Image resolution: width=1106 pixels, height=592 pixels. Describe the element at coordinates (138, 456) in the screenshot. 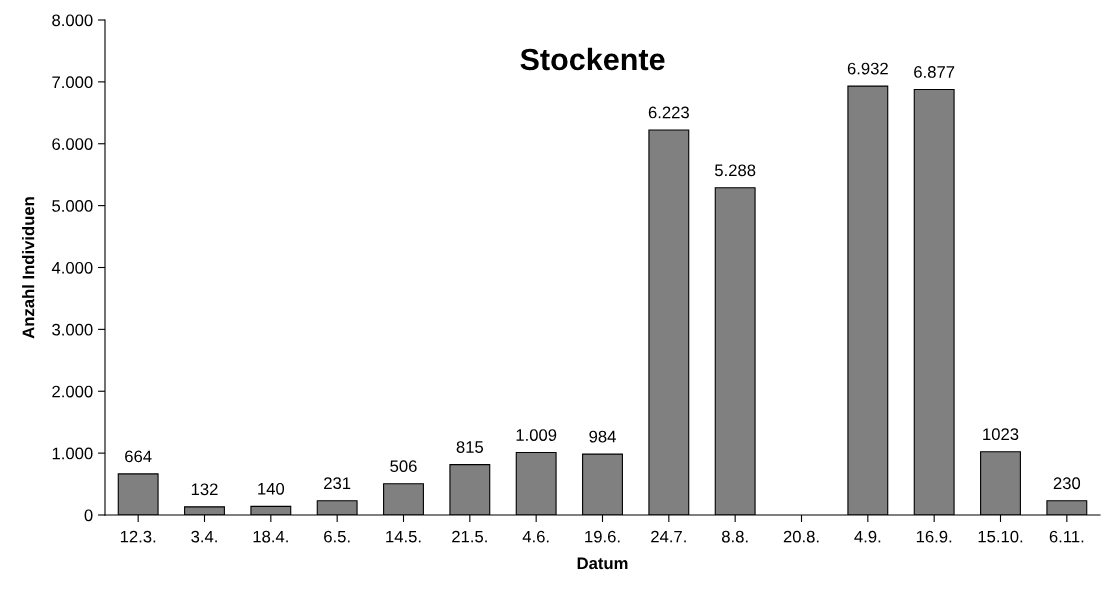

I see `data-label: 664` at that location.